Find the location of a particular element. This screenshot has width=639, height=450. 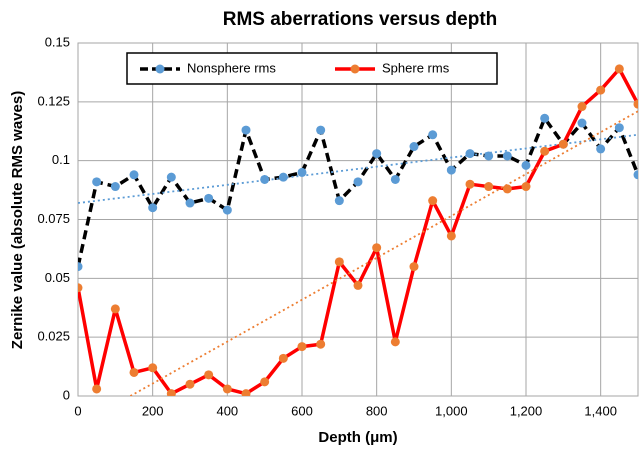

y-tick-label: 0.15 is located at coordinates (57, 41).